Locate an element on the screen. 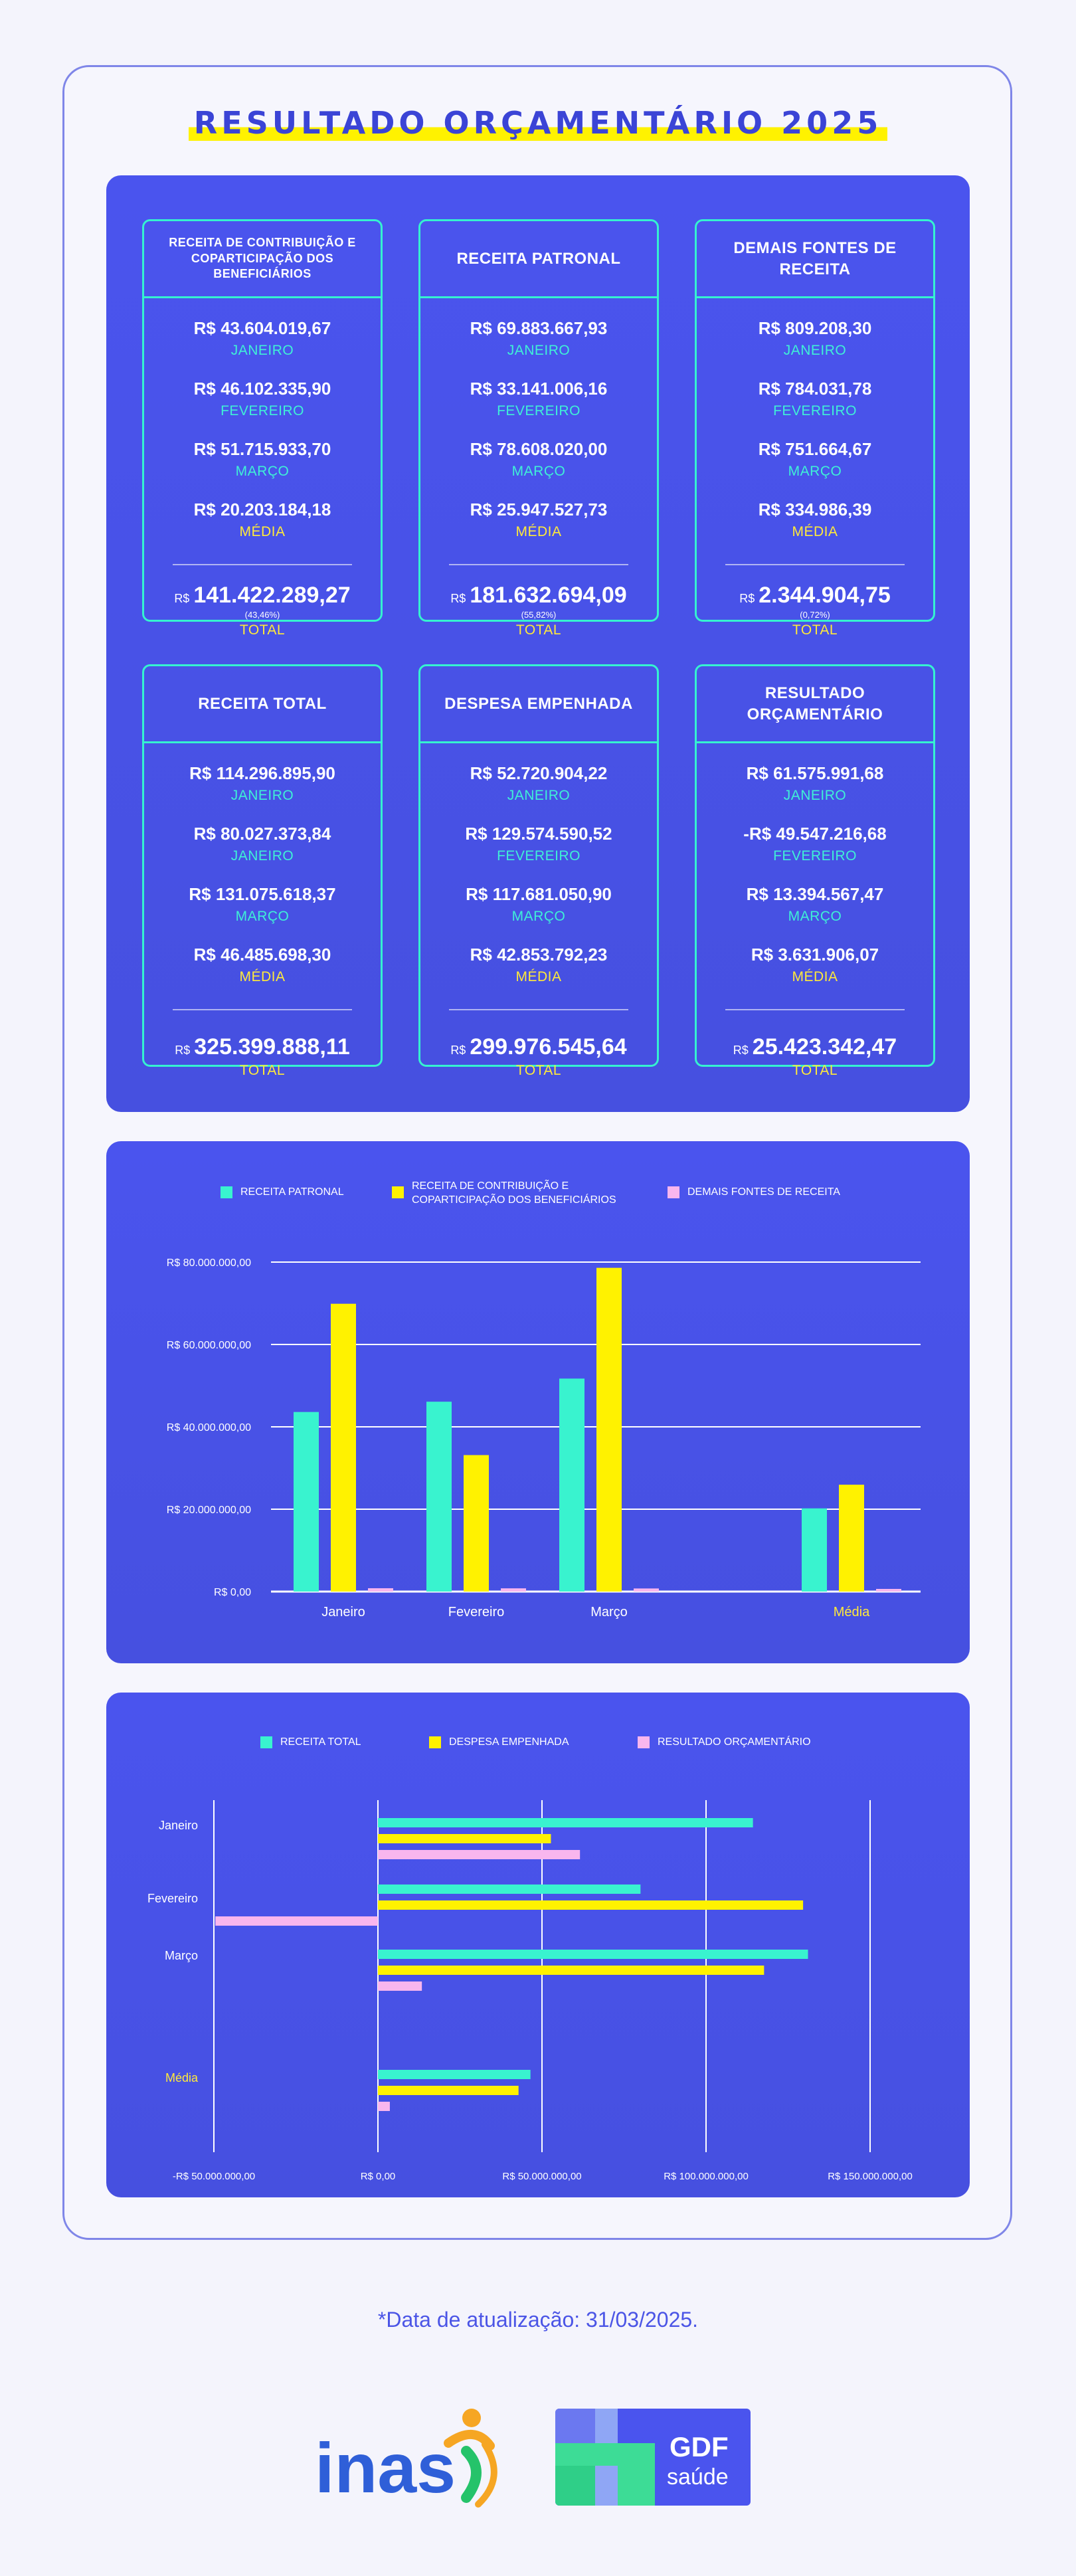 The width and height of the screenshot is (1076, 2576). card-amount: R$ 131.075.618,37 is located at coordinates (262, 894).